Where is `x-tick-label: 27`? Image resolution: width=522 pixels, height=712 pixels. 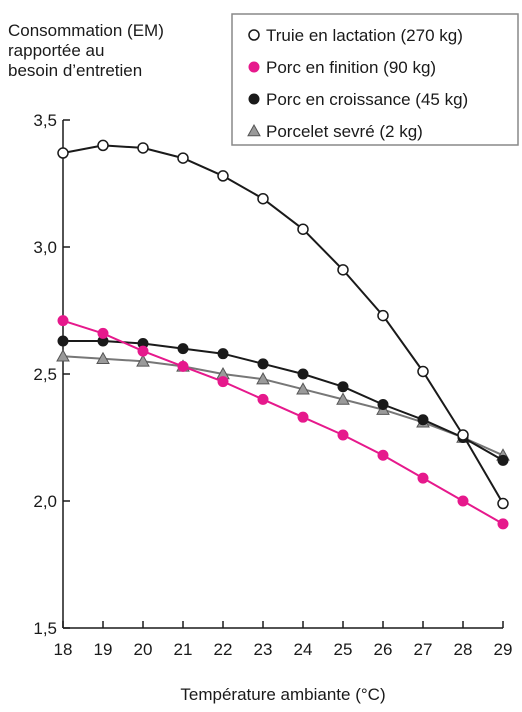
x-tick-label: 27 is located at coordinates (423, 649).